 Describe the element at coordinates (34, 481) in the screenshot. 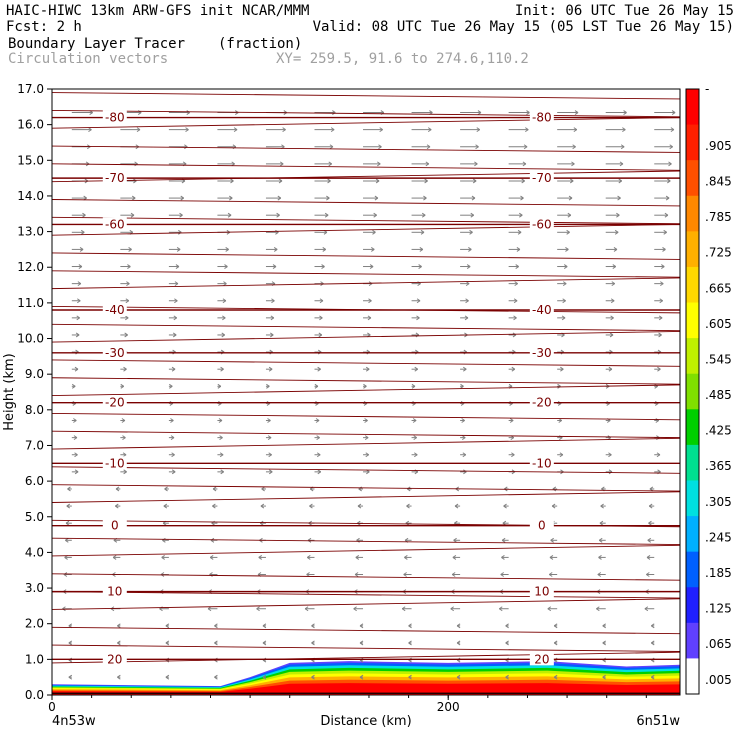

I see `y-tick-label: 6.0` at that location.